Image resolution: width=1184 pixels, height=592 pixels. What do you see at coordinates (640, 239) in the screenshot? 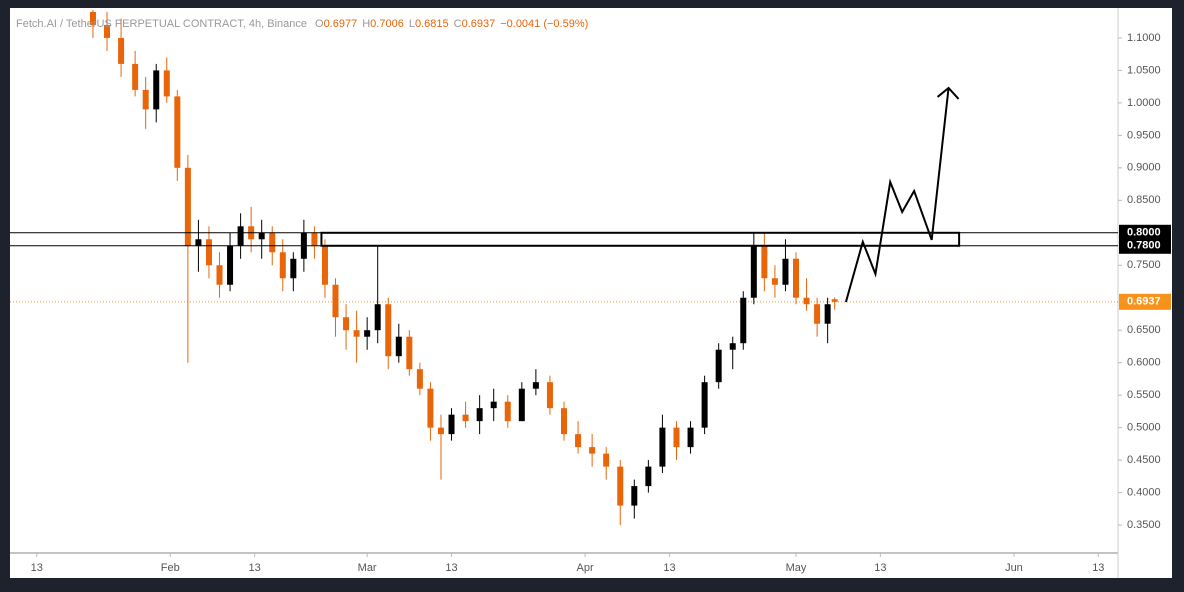
I see `zone` at bounding box center [640, 239].